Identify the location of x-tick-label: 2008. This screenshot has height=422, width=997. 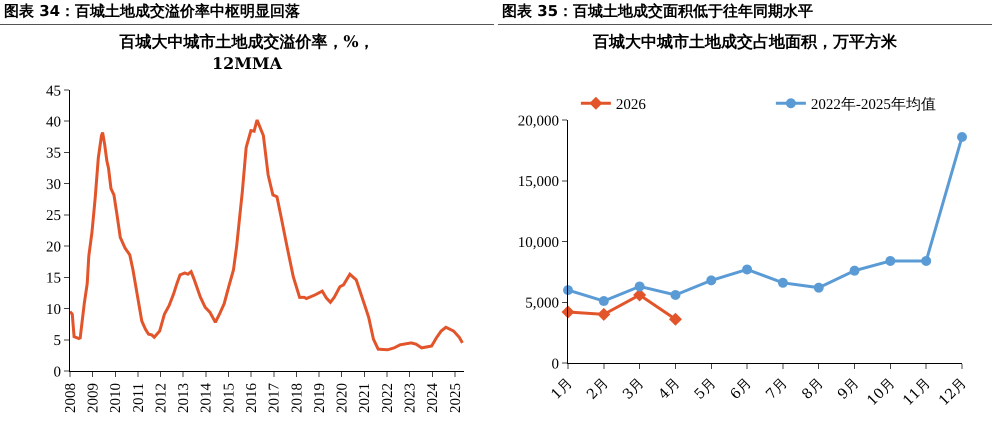
(70, 398).